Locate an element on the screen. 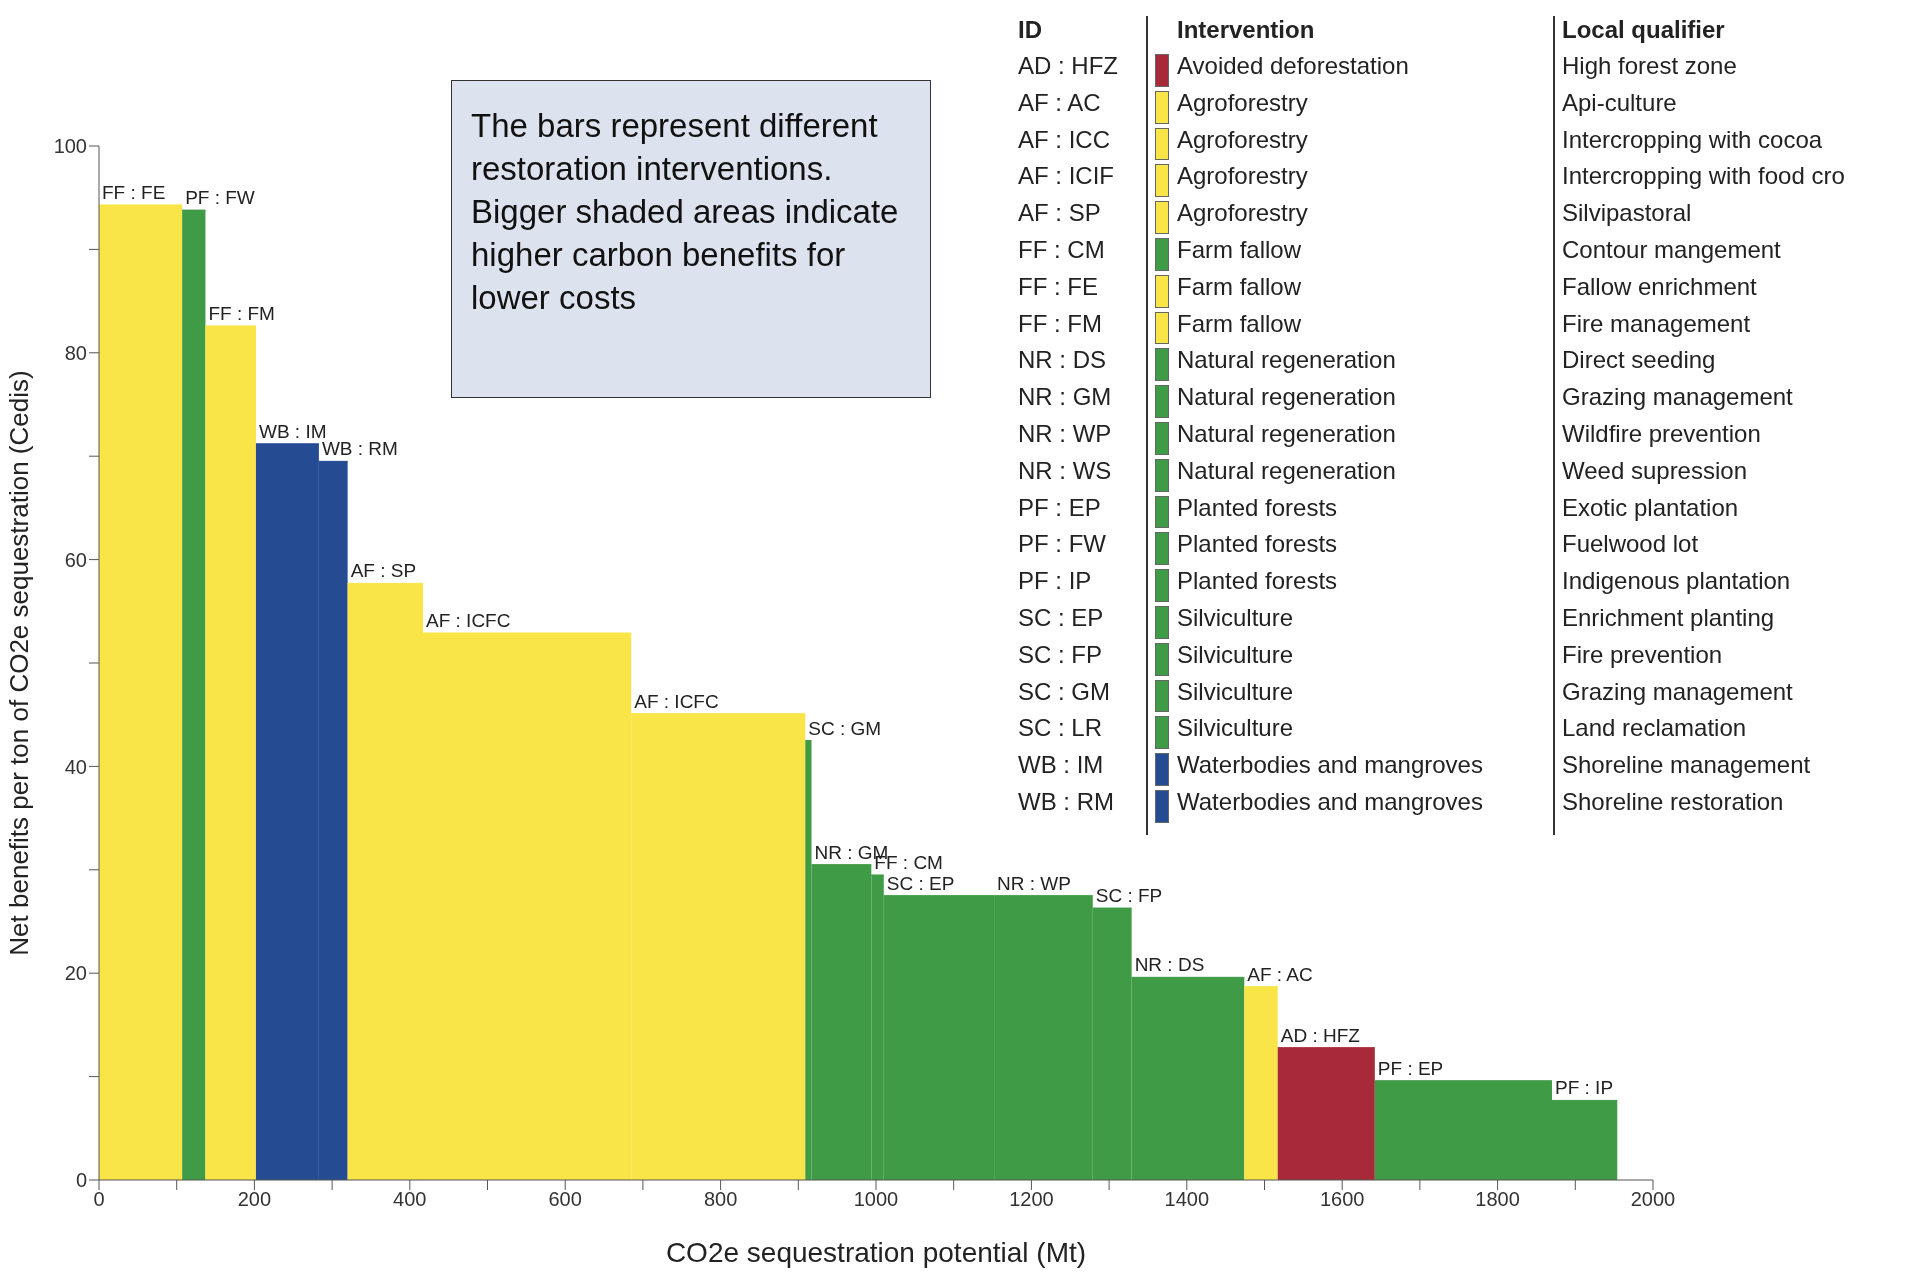 The height and width of the screenshot is (1285, 1923). x-tick-label: 1600 is located at coordinates (1342, 1199).